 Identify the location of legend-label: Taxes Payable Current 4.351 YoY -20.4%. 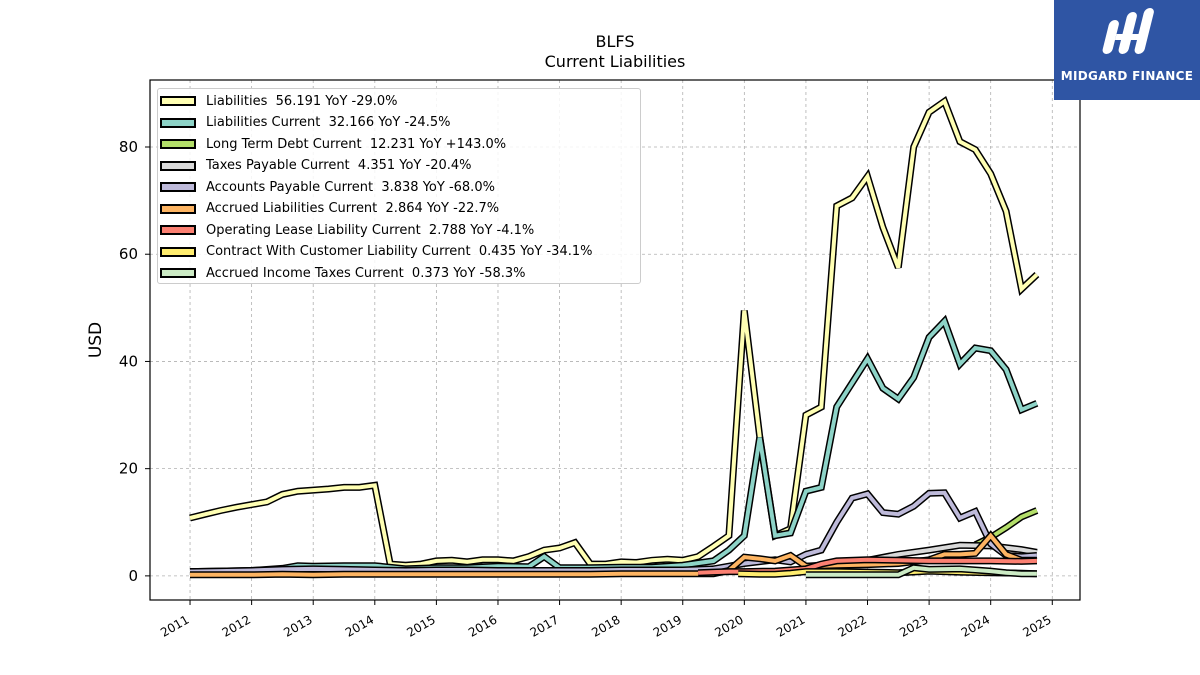
(339, 165).